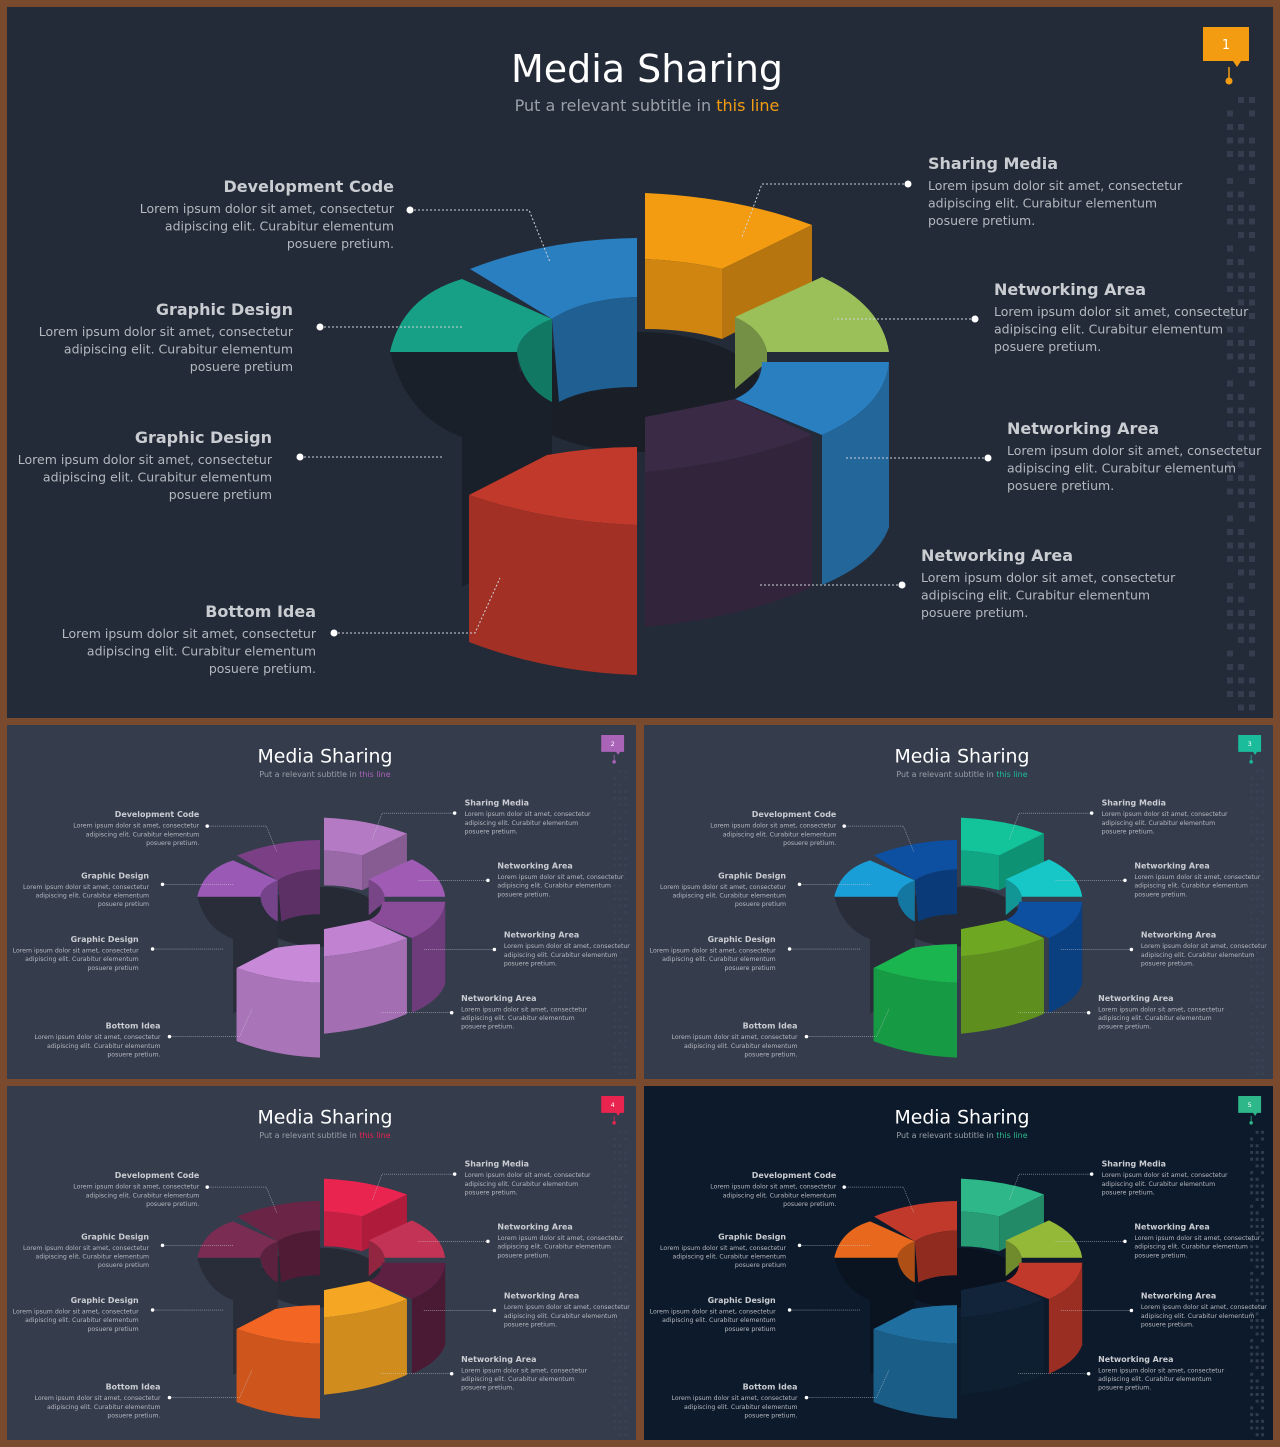  What do you see at coordinates (237, 1239) in the screenshot?
I see `segment-top-left` at bounding box center [237, 1239].